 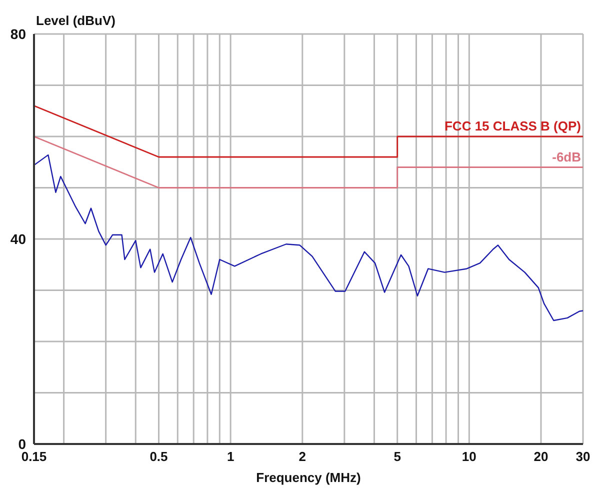 I want to click on series-label: FCC 15 CLASS B (QP), so click(x=512, y=126).